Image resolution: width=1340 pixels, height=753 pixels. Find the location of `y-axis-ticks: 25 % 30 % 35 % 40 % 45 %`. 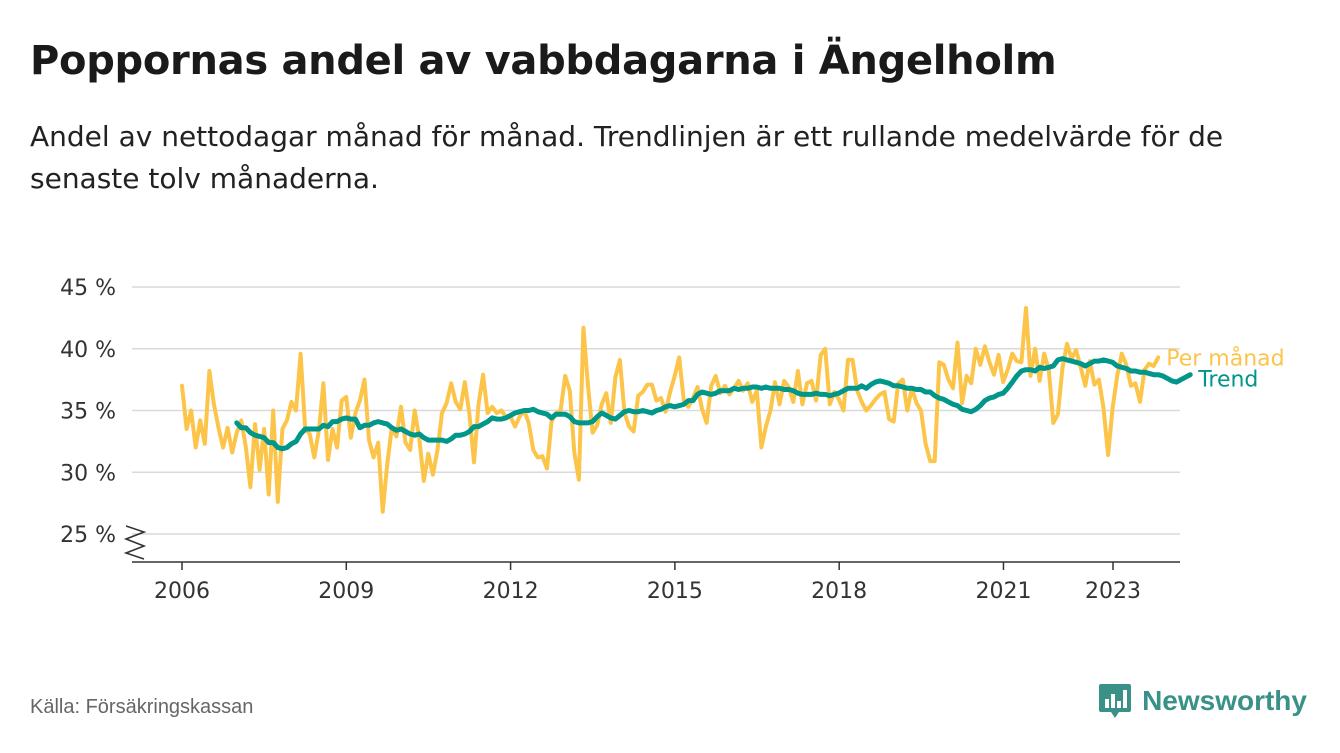

y-axis-ticks: 25 % 30 % 35 % 40 % 45 % is located at coordinates (103, 418).